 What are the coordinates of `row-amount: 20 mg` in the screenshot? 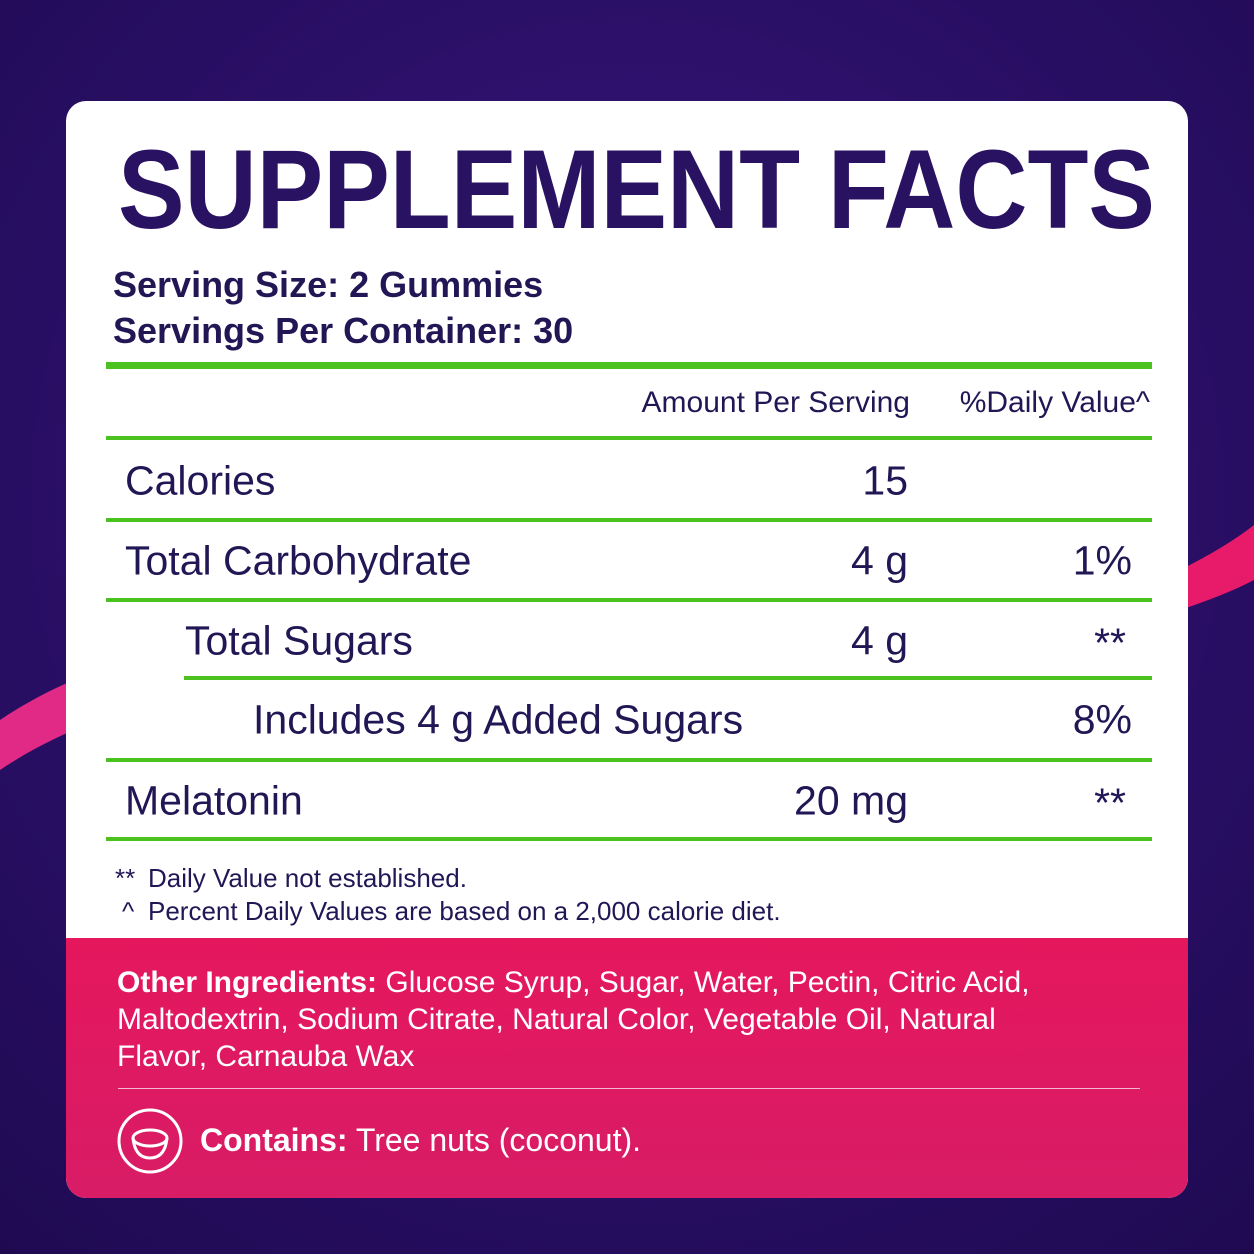 It's located at (851, 800).